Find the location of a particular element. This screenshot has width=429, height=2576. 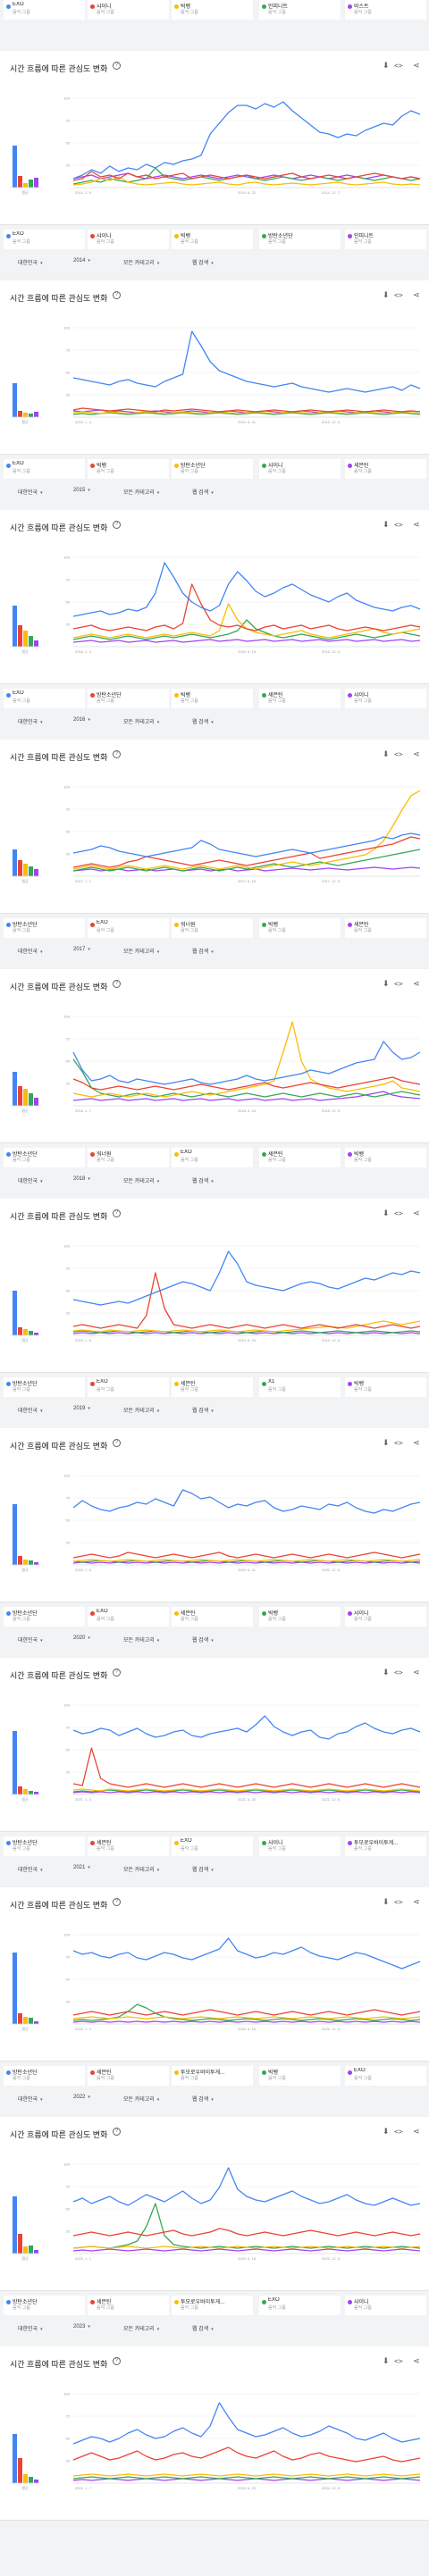

year-filter: 2017 ▾ is located at coordinates (82, 950).